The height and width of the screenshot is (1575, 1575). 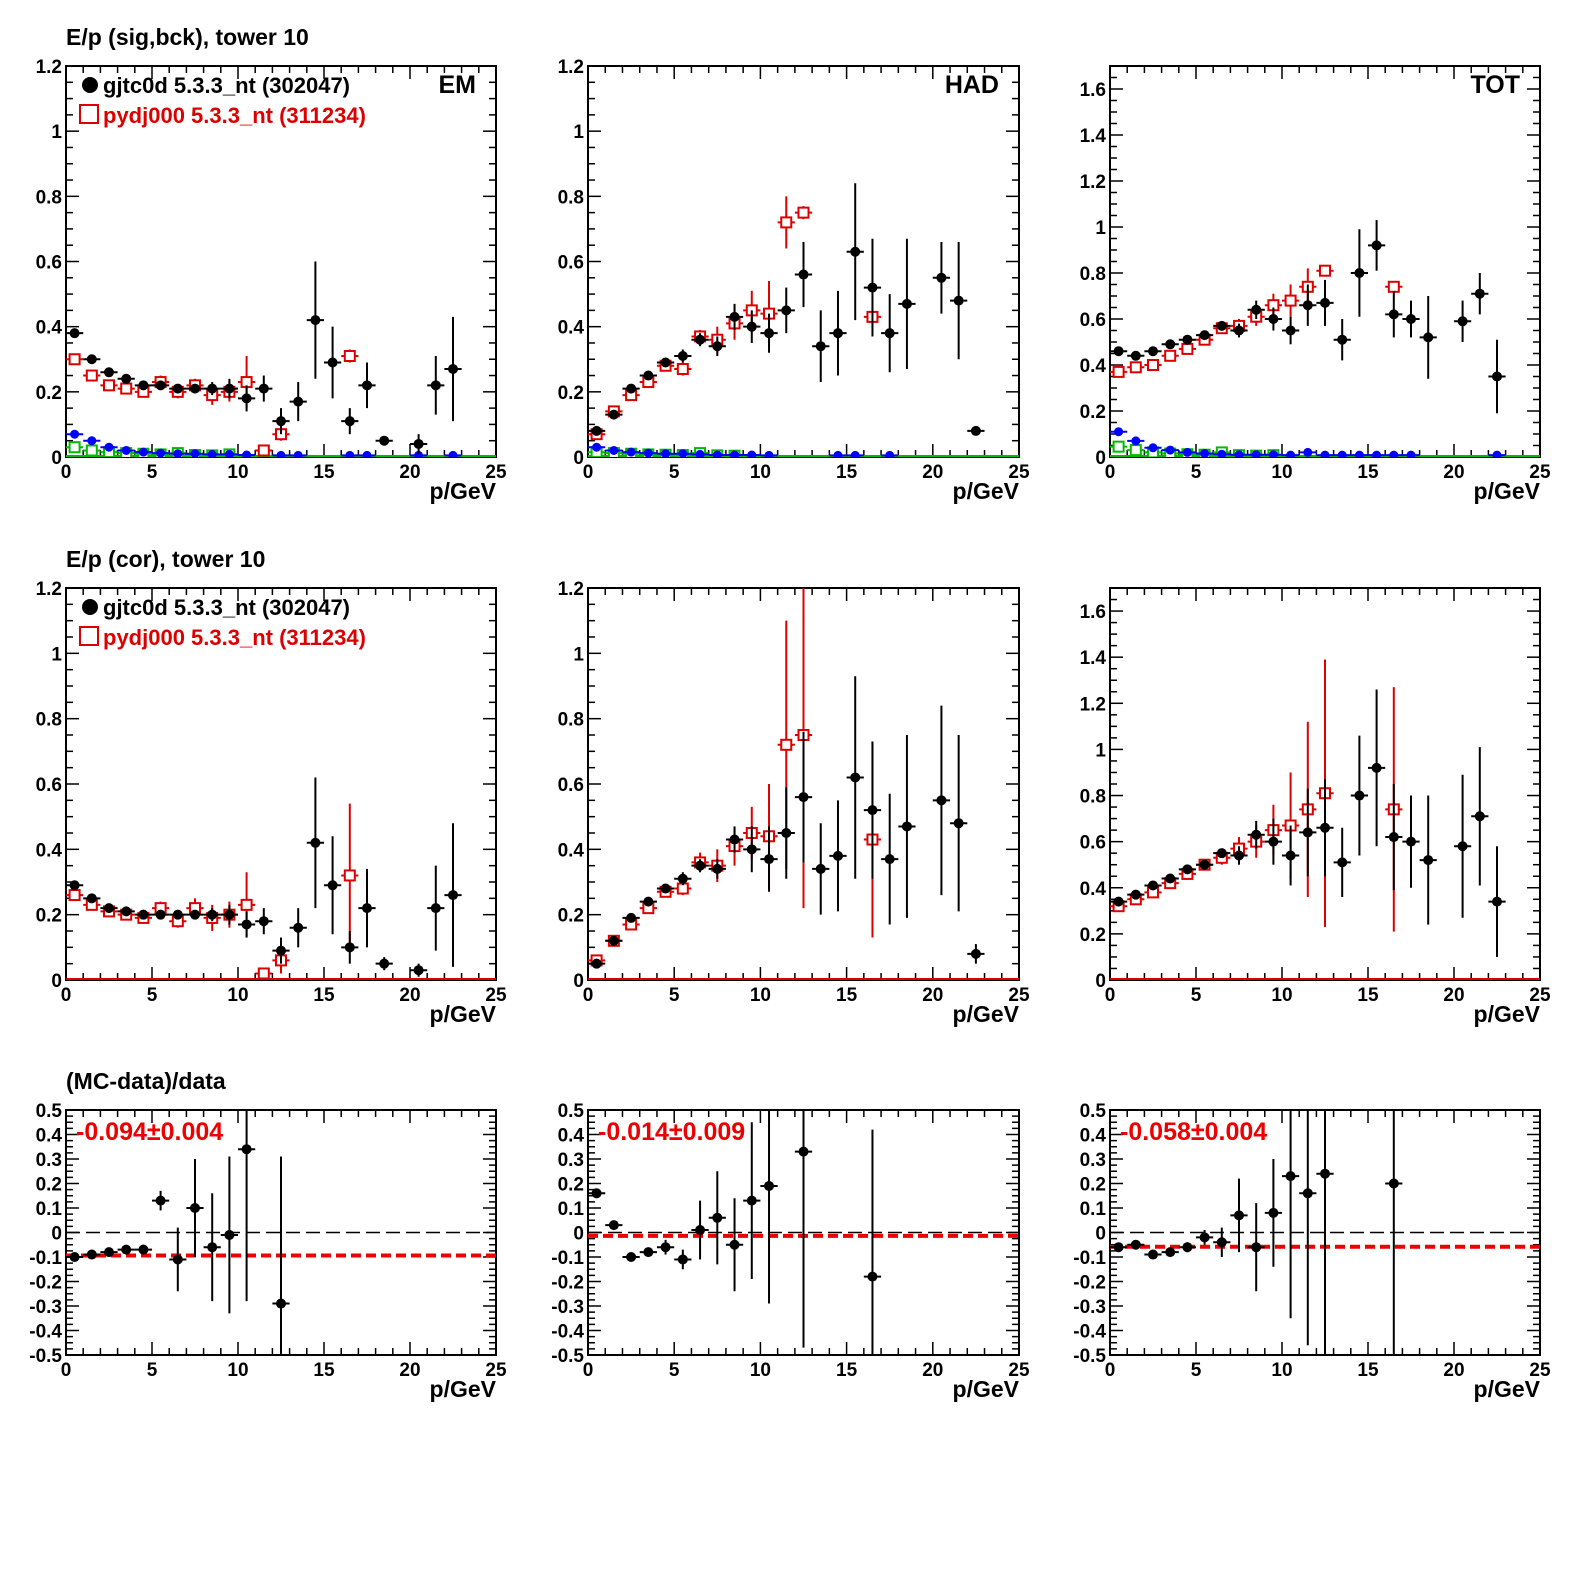 I want to click on x-axis-label: p/GeV, so click(x=1507, y=491).